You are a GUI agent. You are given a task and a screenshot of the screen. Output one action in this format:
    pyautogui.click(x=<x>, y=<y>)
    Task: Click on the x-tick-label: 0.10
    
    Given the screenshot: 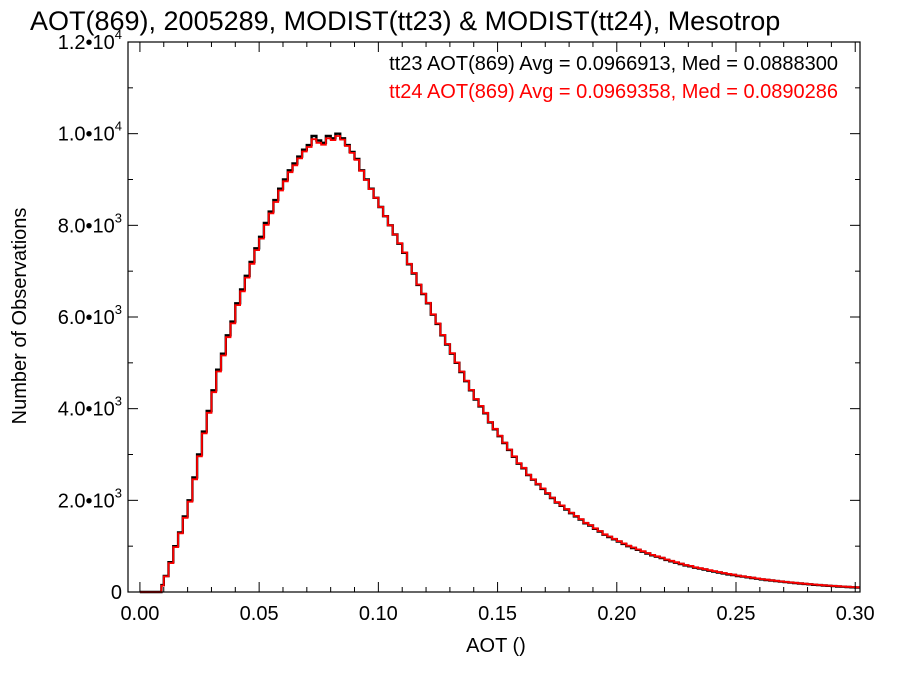 What is the action you would take?
    pyautogui.click(x=378, y=614)
    